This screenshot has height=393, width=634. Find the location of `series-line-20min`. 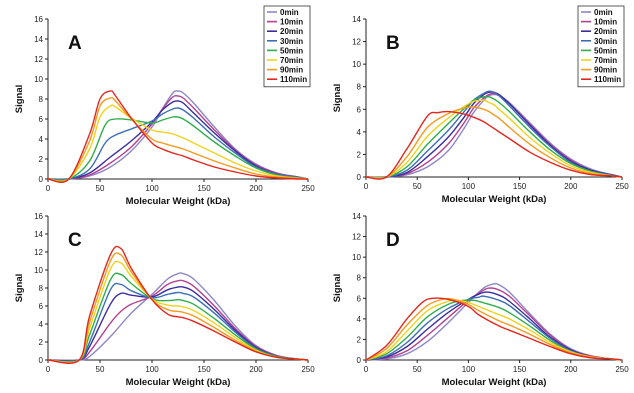

series-line-20min is located at coordinates (494, 326).